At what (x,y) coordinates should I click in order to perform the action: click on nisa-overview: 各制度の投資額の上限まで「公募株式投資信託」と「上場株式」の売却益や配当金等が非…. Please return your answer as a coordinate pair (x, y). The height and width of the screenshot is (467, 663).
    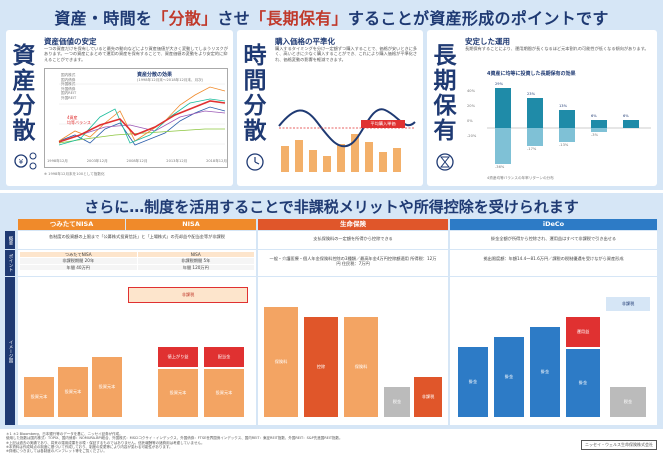
    Looking at the image, I should click on (137, 240).